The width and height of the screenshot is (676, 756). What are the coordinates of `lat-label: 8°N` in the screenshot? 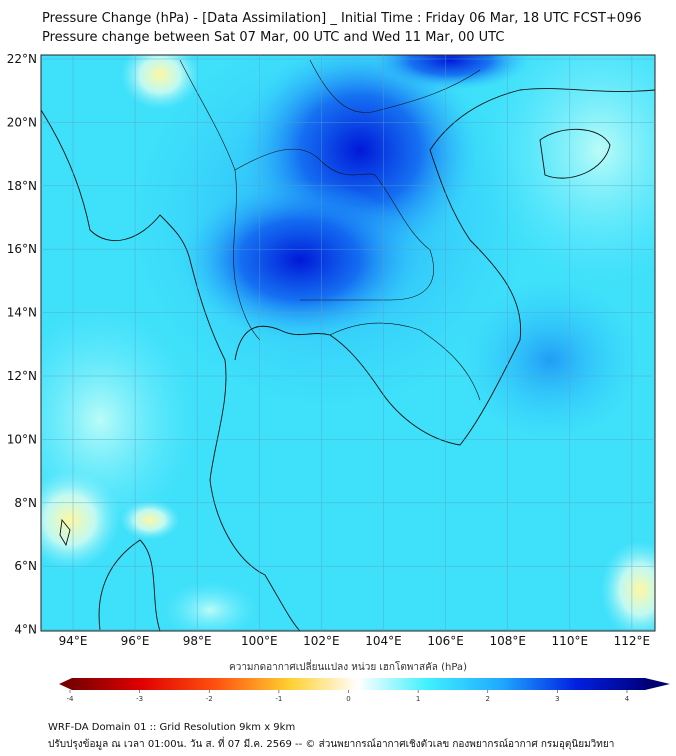 It's located at (25, 503).